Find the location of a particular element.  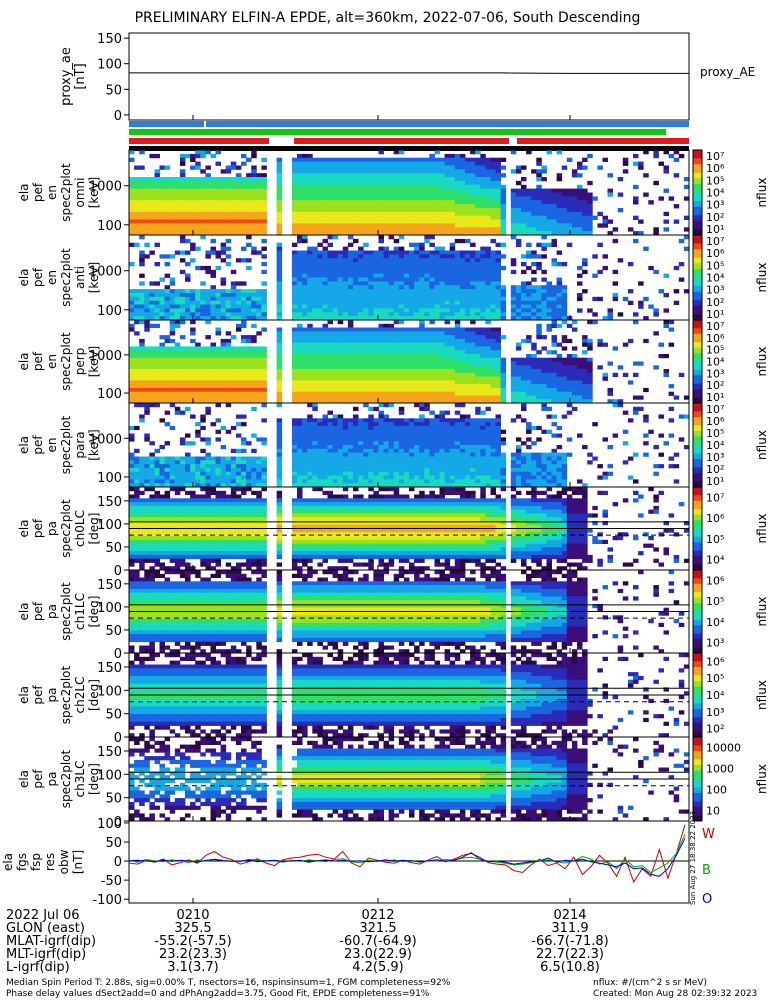

proxy-ae-ylabel: proxy_ae is located at coordinates (66, 76).